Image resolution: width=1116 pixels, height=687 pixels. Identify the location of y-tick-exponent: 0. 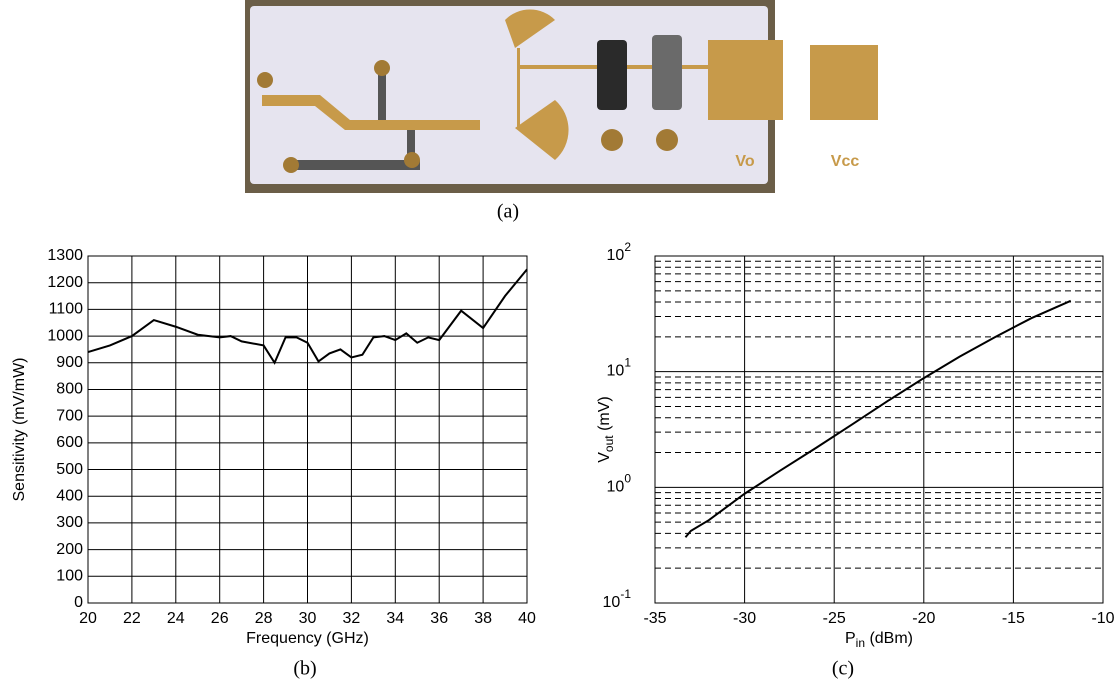
(627, 479).